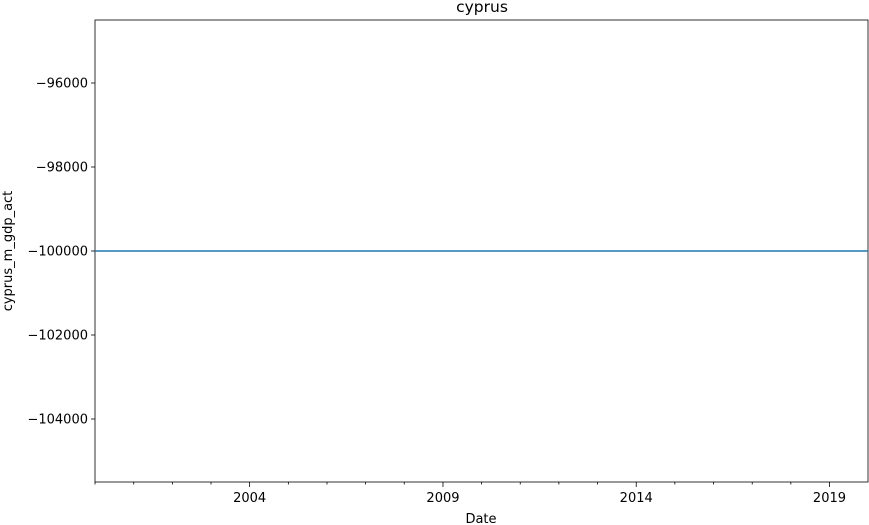  Describe the element at coordinates (57, 420) in the screenshot. I see `y-tick-label: −104000` at that location.